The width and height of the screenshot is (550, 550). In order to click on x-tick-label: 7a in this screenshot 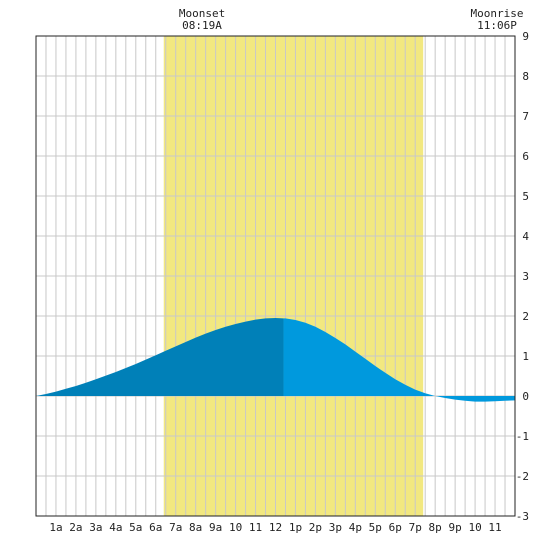, I will do `click(175, 527)`.